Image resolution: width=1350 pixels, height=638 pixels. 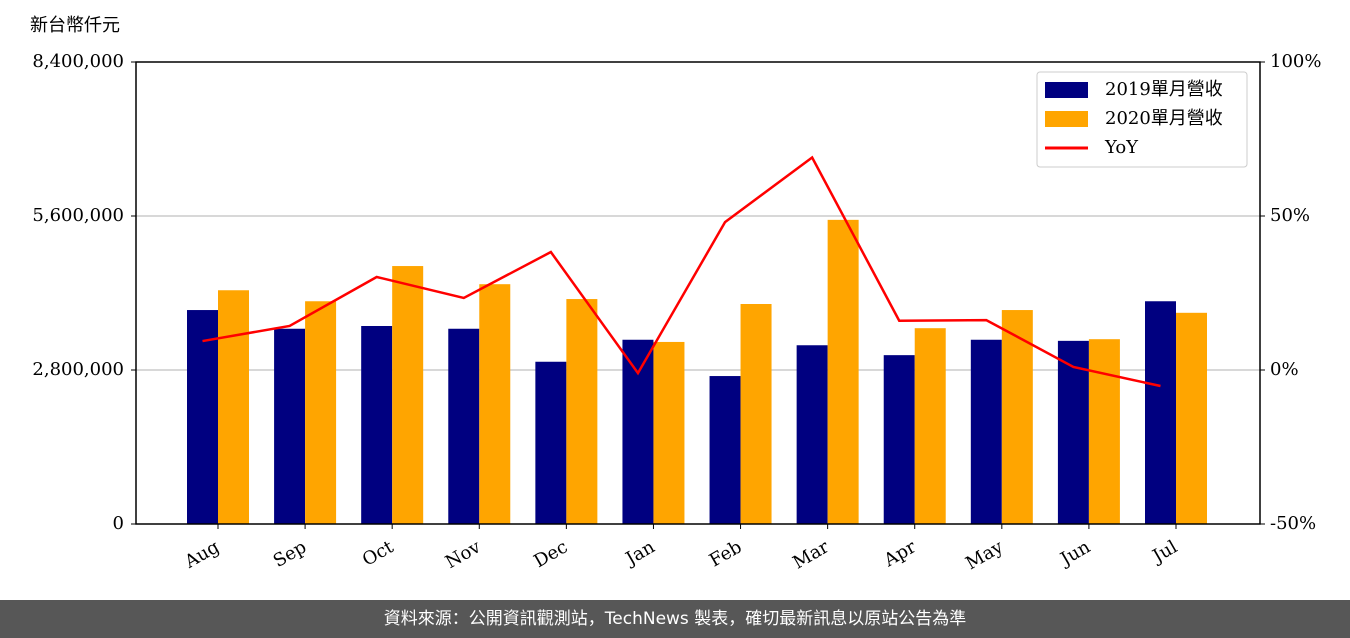 I want to click on x-tick-label: Oct, so click(x=378, y=553).